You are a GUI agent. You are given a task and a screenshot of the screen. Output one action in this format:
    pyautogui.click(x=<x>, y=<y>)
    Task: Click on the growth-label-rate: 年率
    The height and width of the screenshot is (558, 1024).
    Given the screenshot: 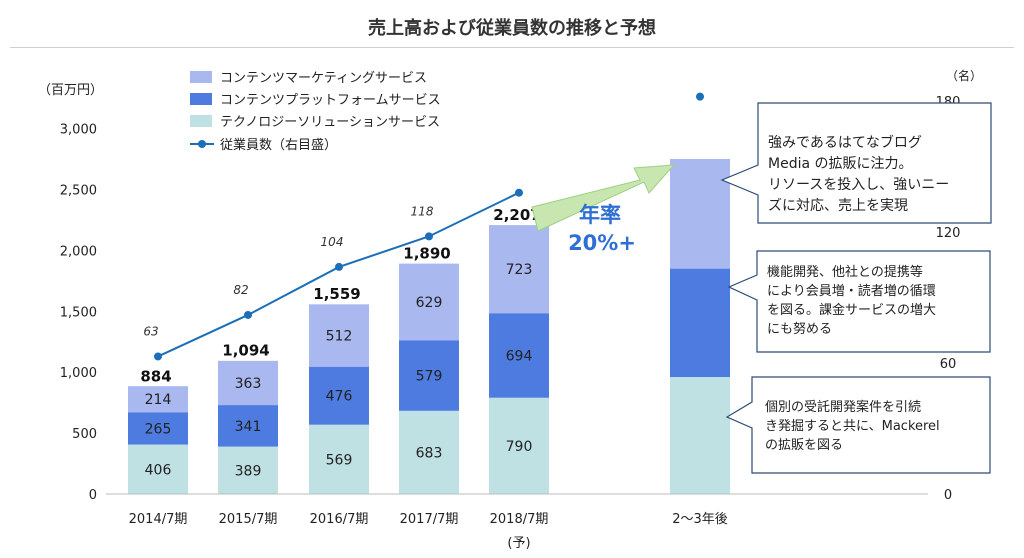 What is the action you would take?
    pyautogui.click(x=600, y=215)
    